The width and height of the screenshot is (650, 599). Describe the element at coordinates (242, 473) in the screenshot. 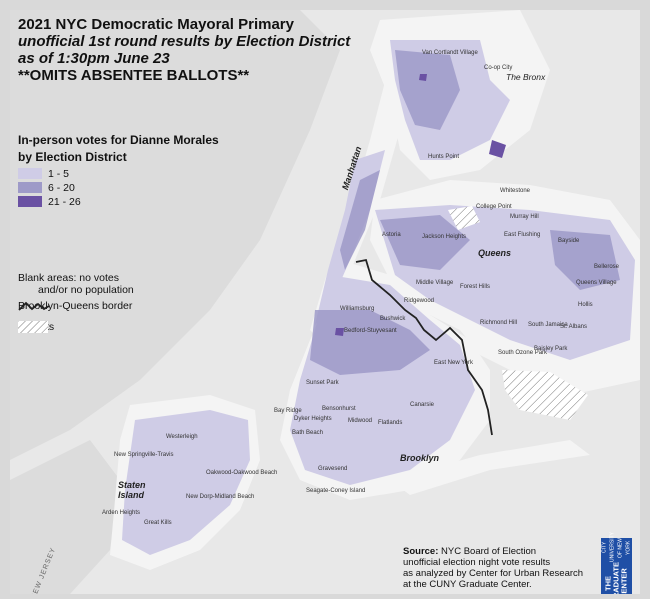

I see `place-label: Oakwood-Oakwood Beach` at that location.